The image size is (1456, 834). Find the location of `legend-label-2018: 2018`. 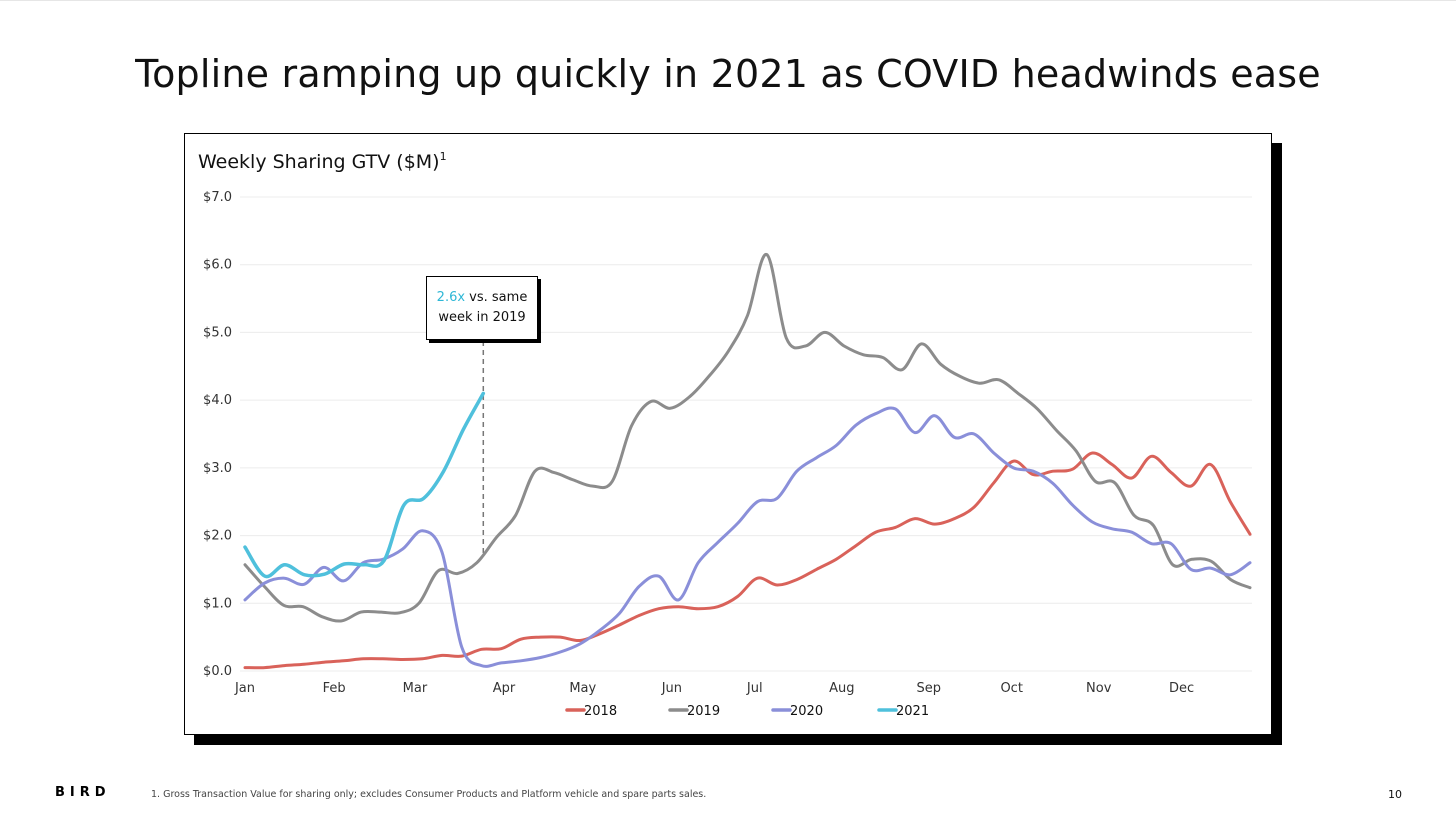

legend-label-2018: 2018 is located at coordinates (600, 711).